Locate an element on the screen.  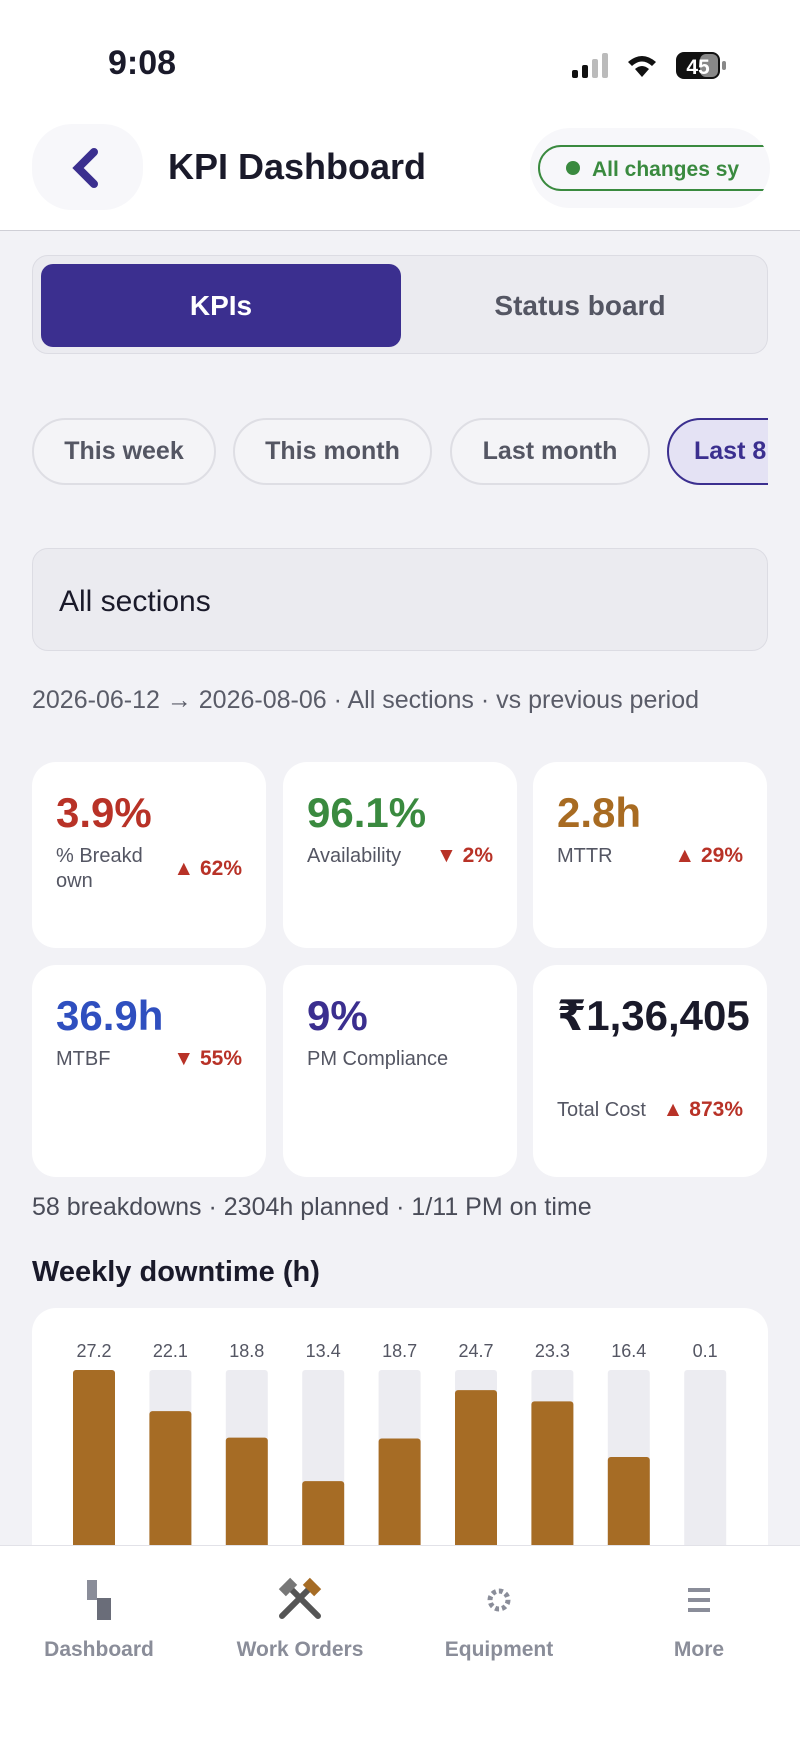
sync-wrap: All changes sy is located at coordinates (650, 168).